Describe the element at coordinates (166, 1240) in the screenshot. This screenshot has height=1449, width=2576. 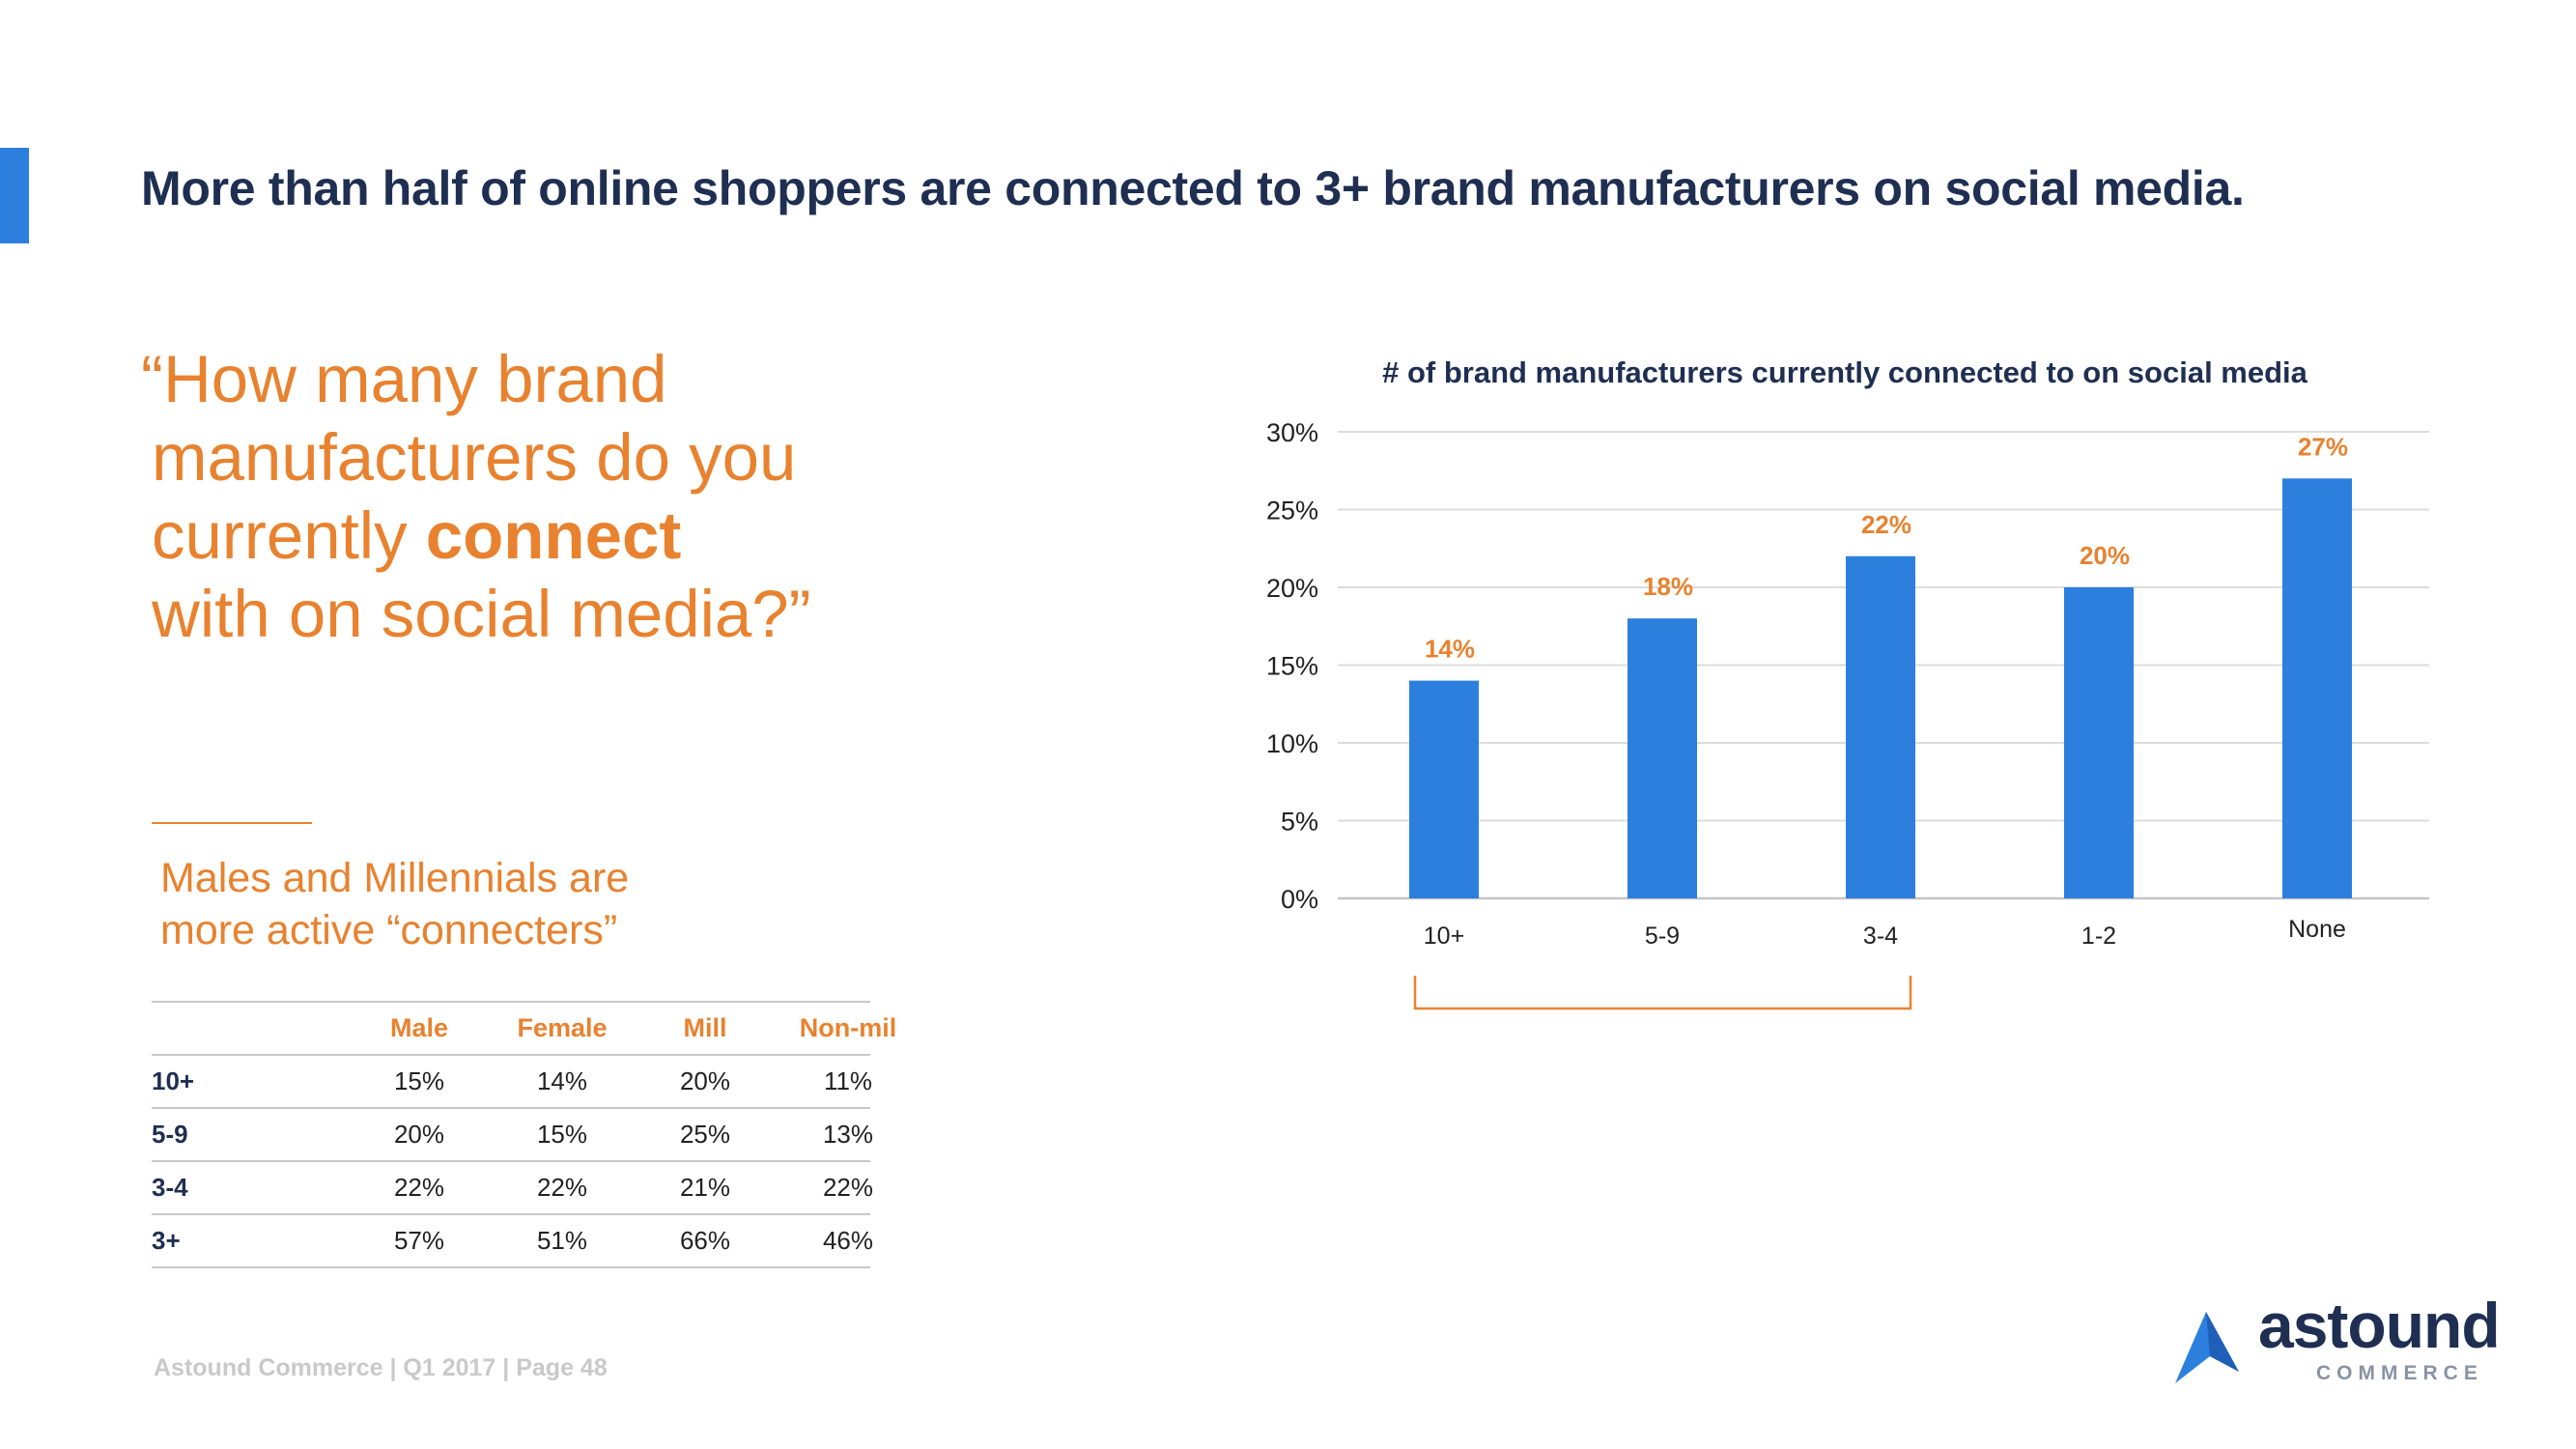
I see `table-row-label: 3+` at that location.